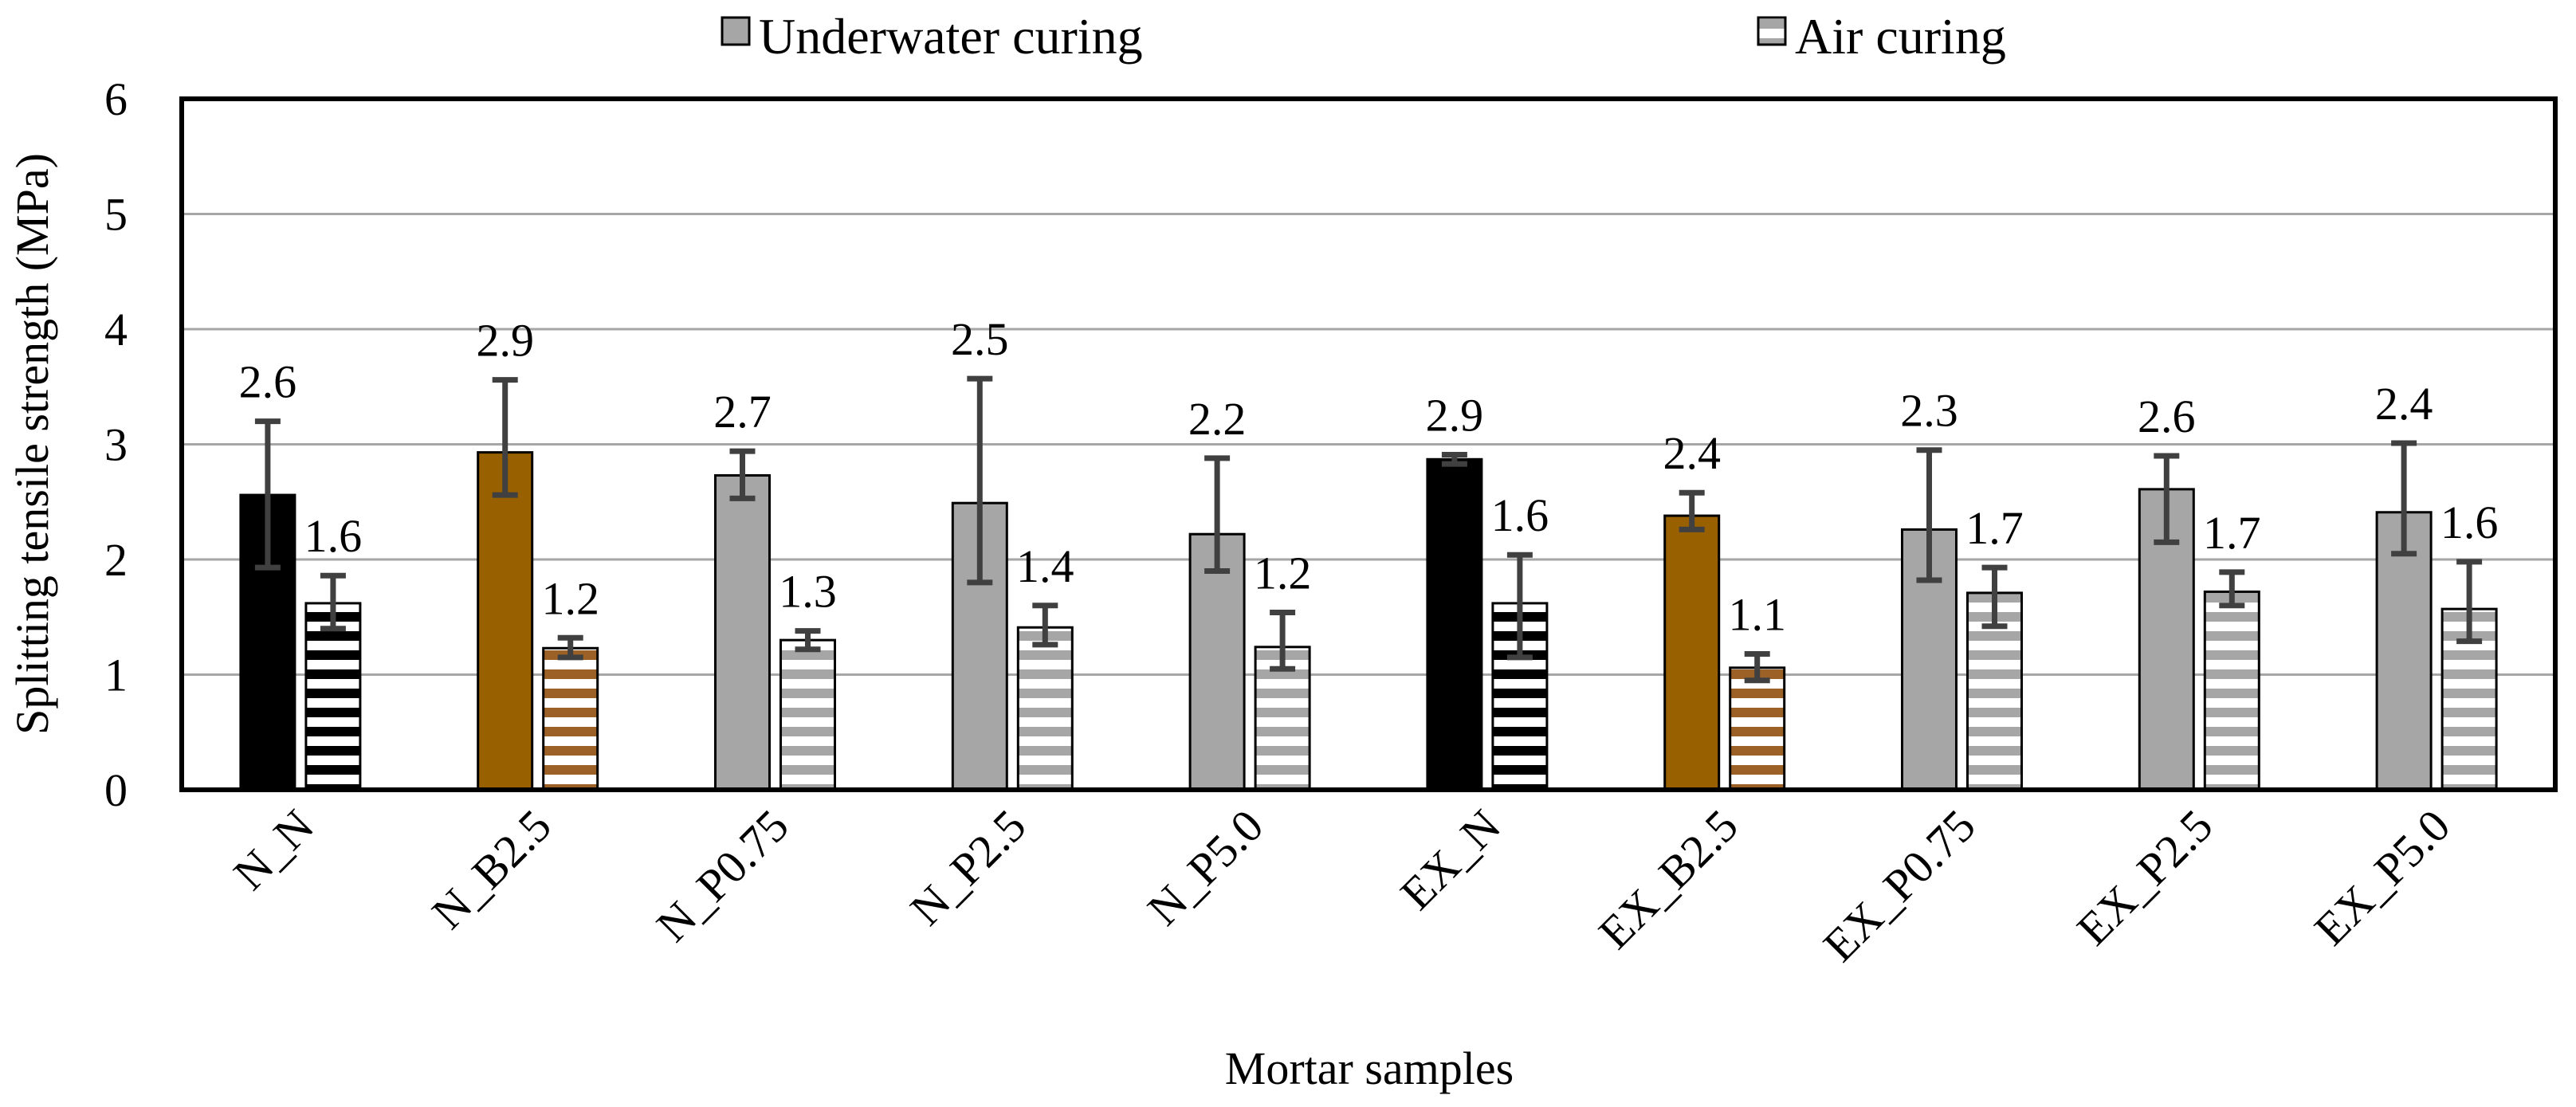 The width and height of the screenshot is (2576, 1107). Describe the element at coordinates (1929, 411) in the screenshot. I see `data-label: 2.3` at that location.